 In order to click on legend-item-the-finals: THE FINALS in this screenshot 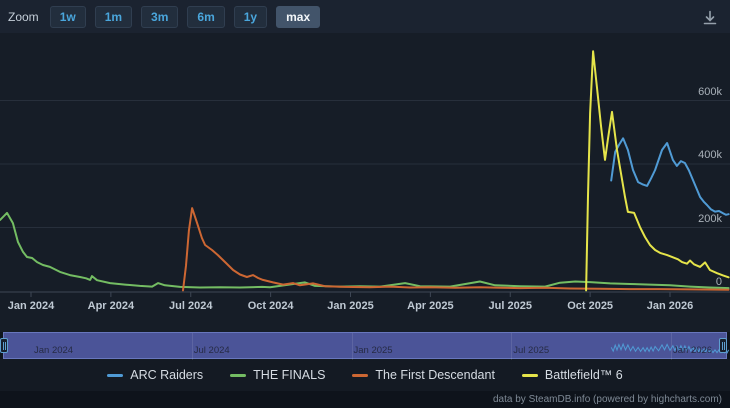, I will do `click(277, 375)`.